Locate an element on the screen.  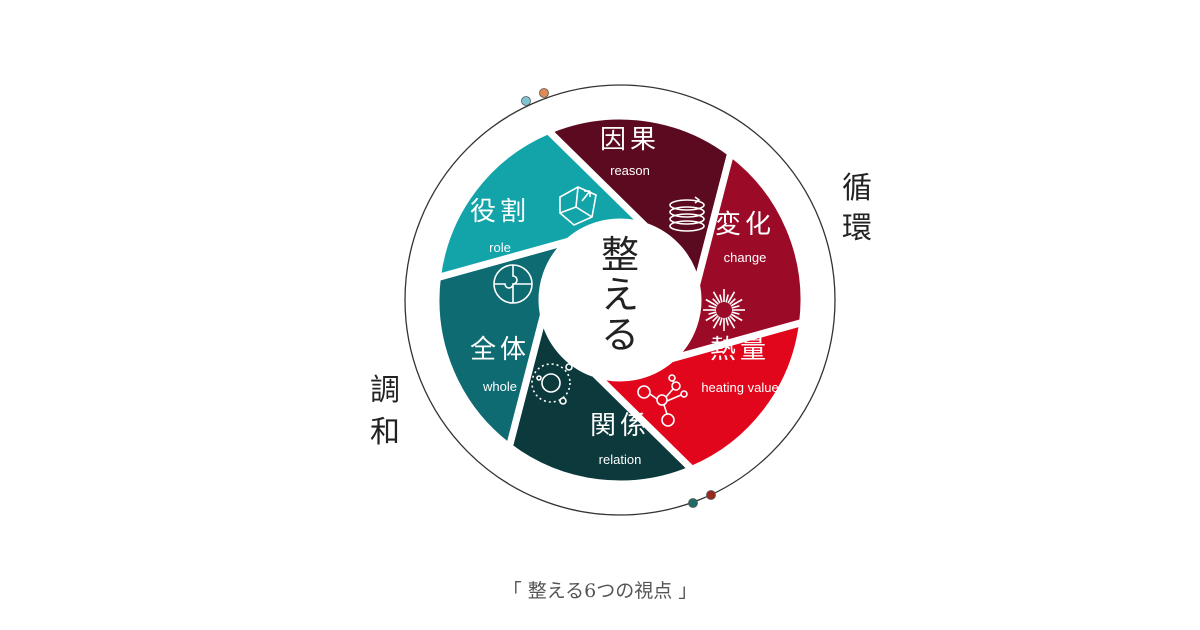
side-label-right: 循 環 is located at coordinates (857, 208).